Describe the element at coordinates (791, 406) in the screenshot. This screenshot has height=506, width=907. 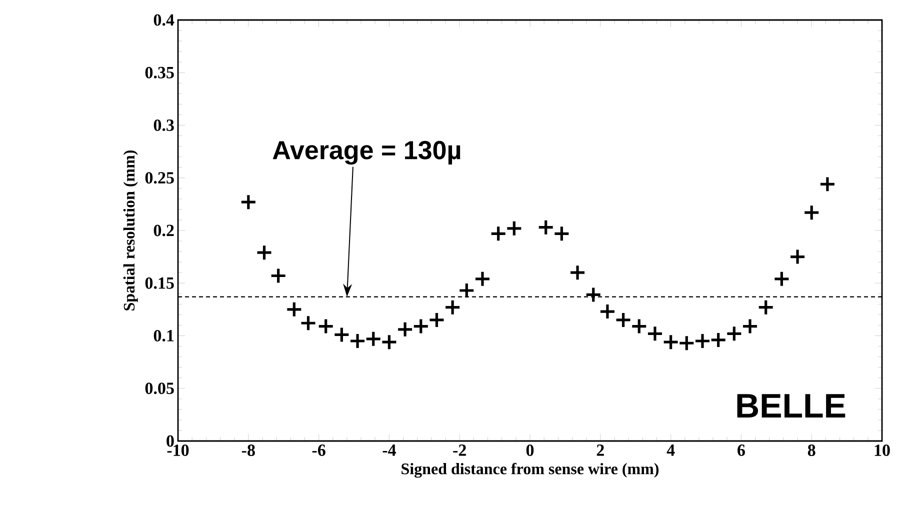
I see `annotation: BELLE` at that location.